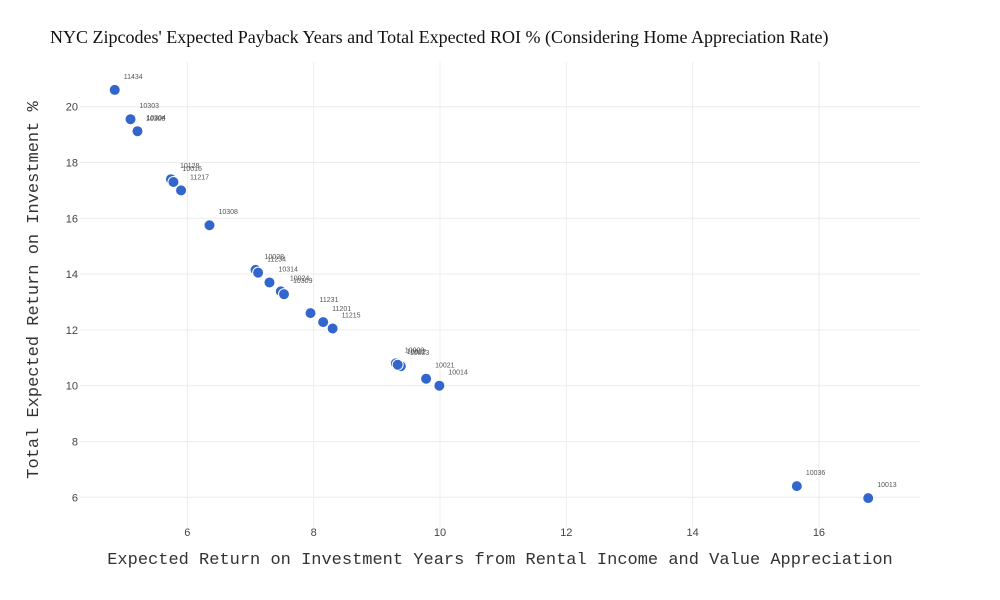 The image size is (1000, 600). Describe the element at coordinates (329, 300) in the screenshot. I see `data-point-label: 11231` at that location.